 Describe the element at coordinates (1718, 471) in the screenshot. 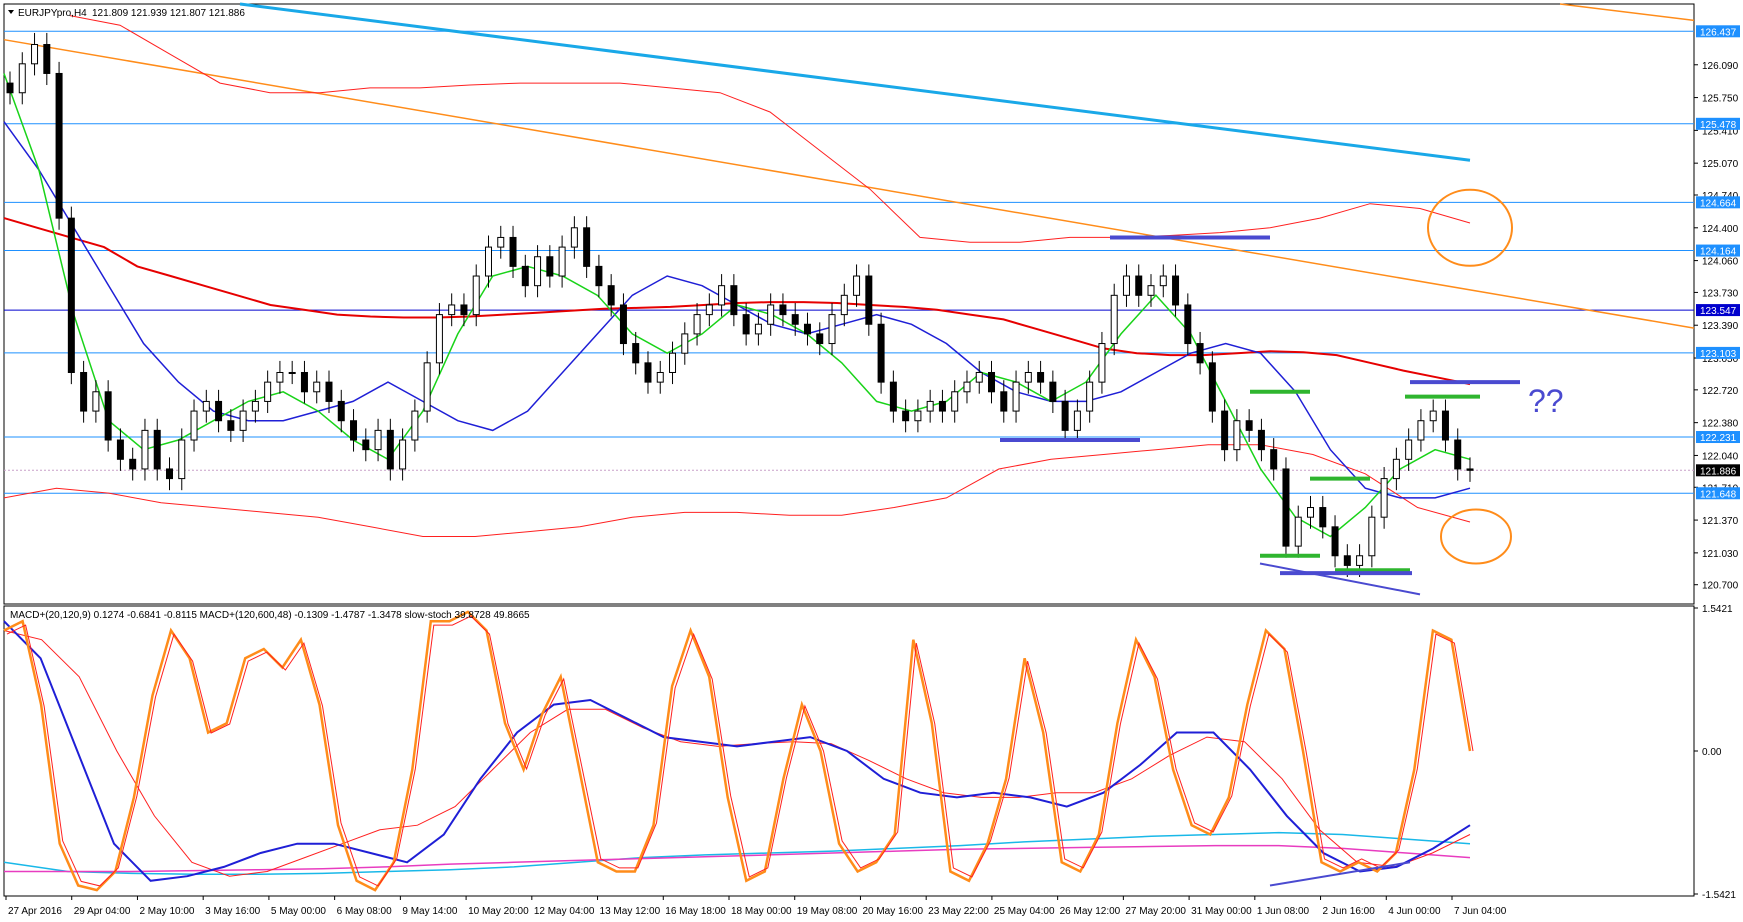

I see `current-price-label: 121.886` at that location.